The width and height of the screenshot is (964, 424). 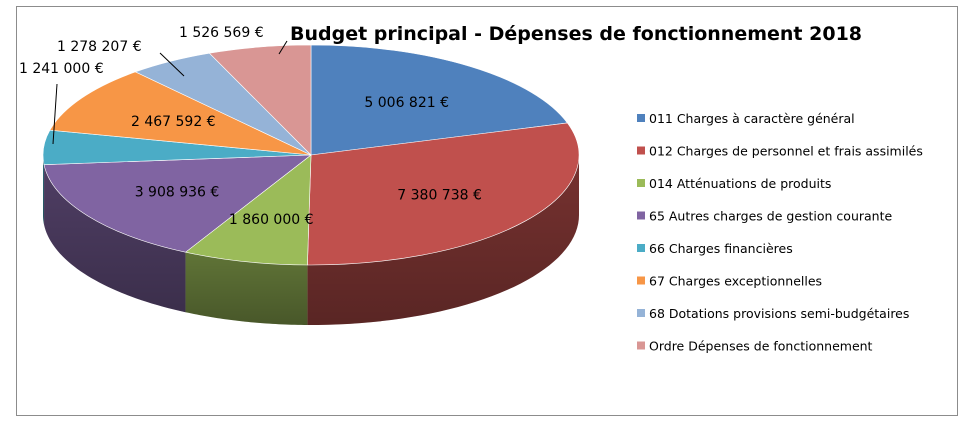 What do you see at coordinates (406, 103) in the screenshot?
I see `data-label-0: 5 006 821 €` at bounding box center [406, 103].